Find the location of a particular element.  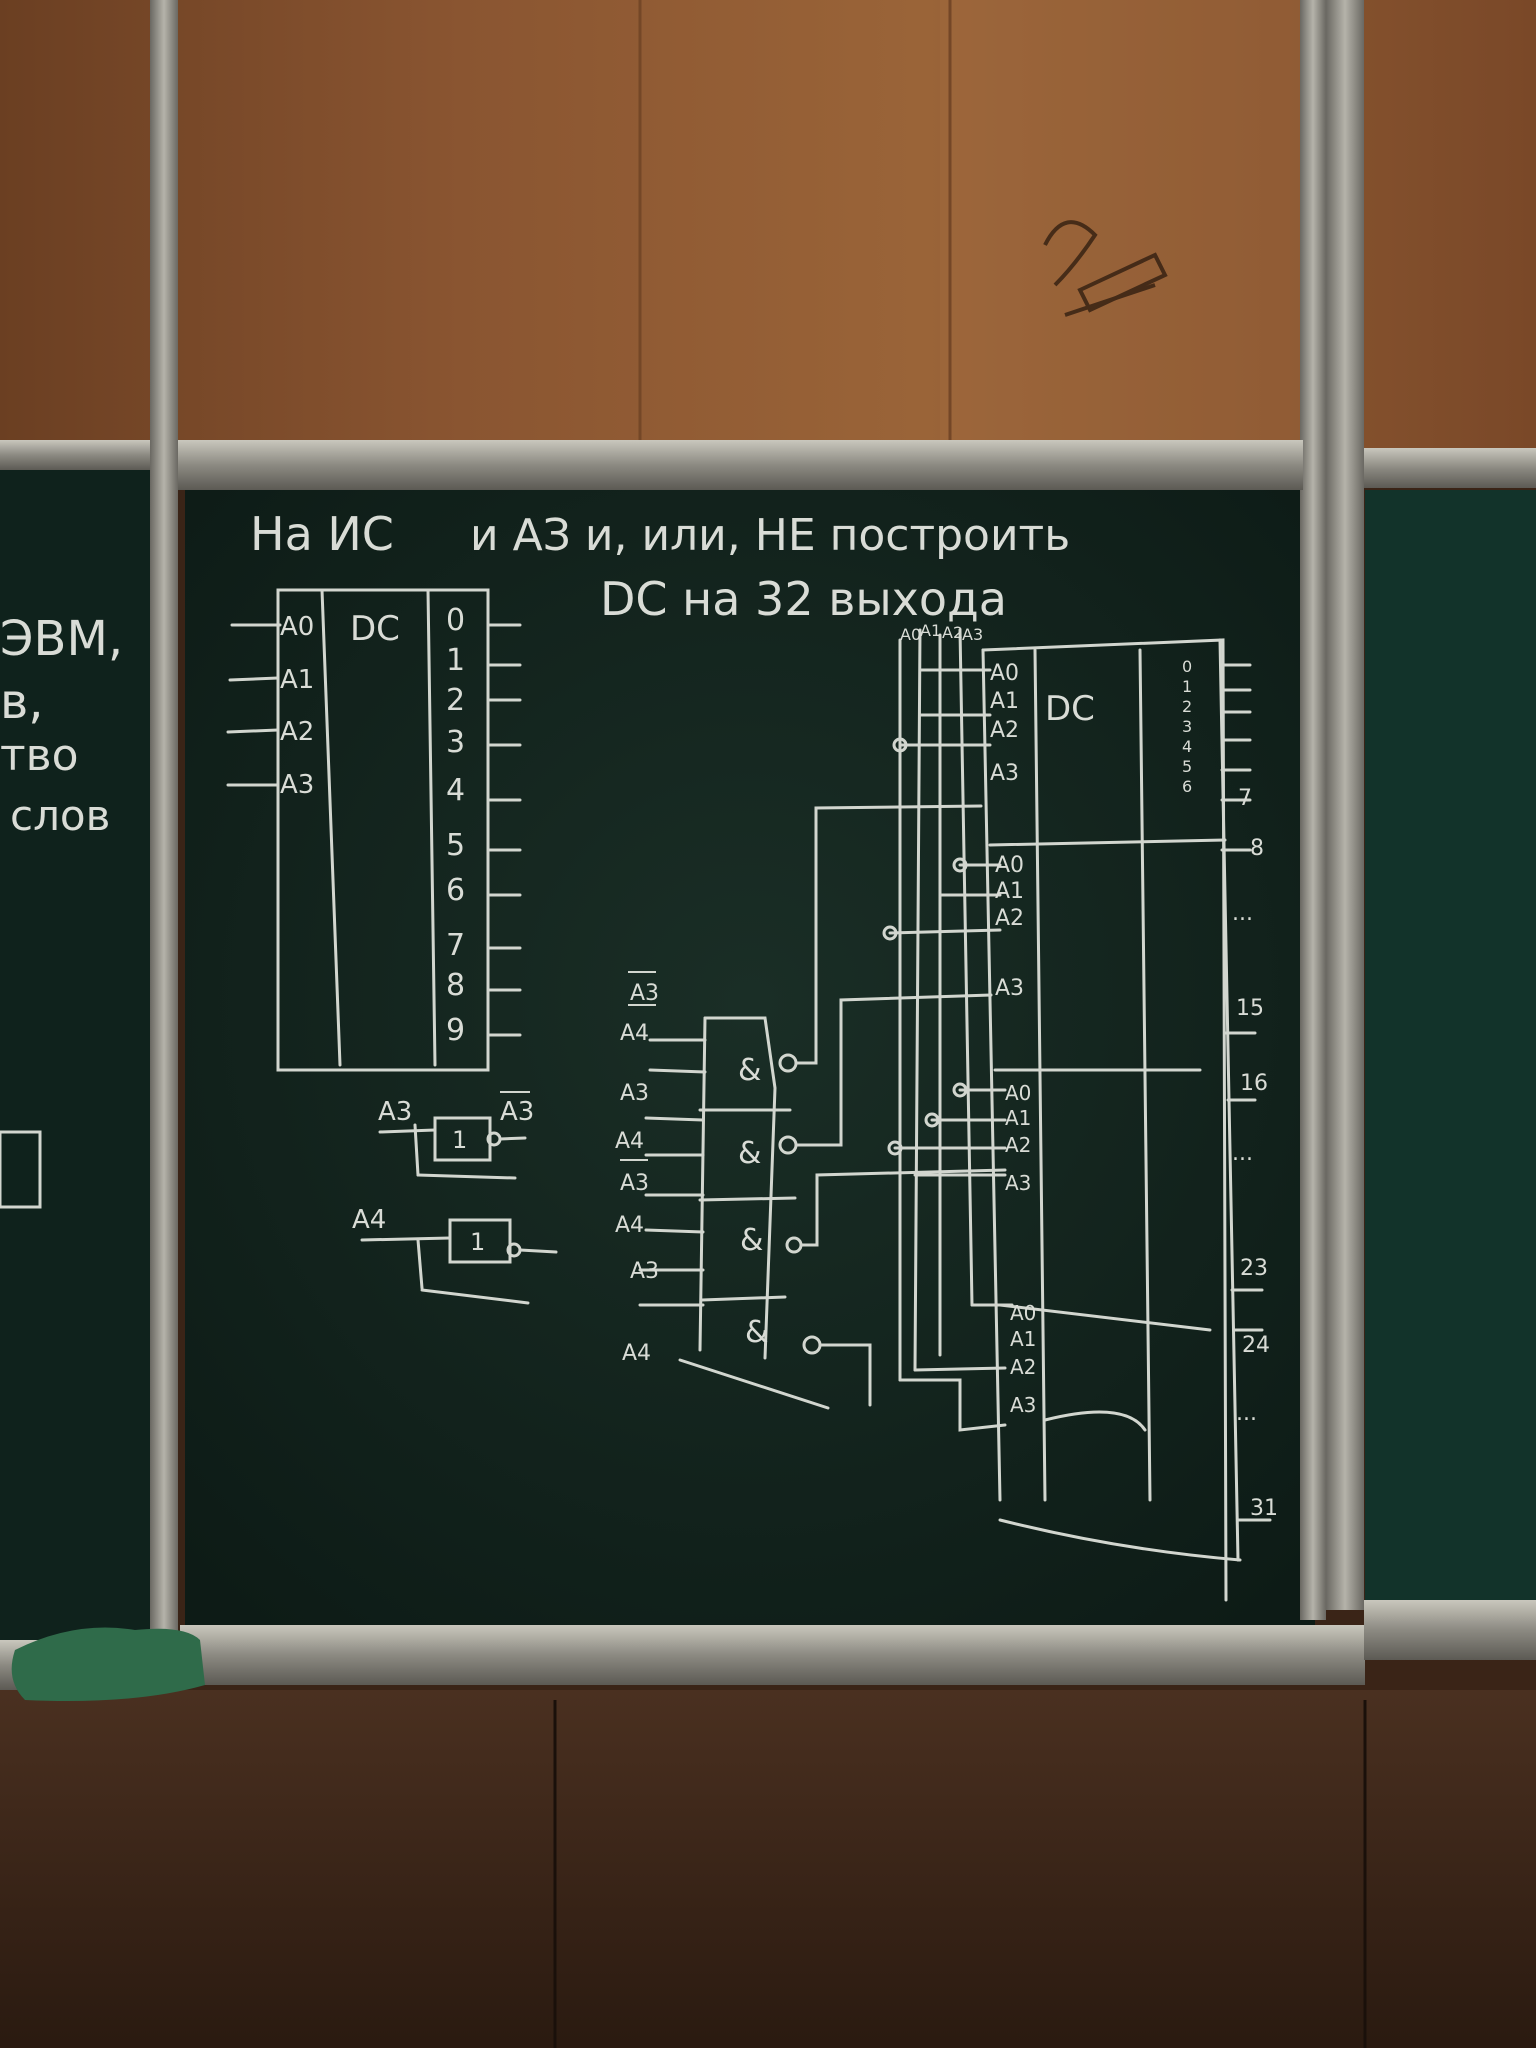

title-line-1: На ИС is located at coordinates (322, 534).